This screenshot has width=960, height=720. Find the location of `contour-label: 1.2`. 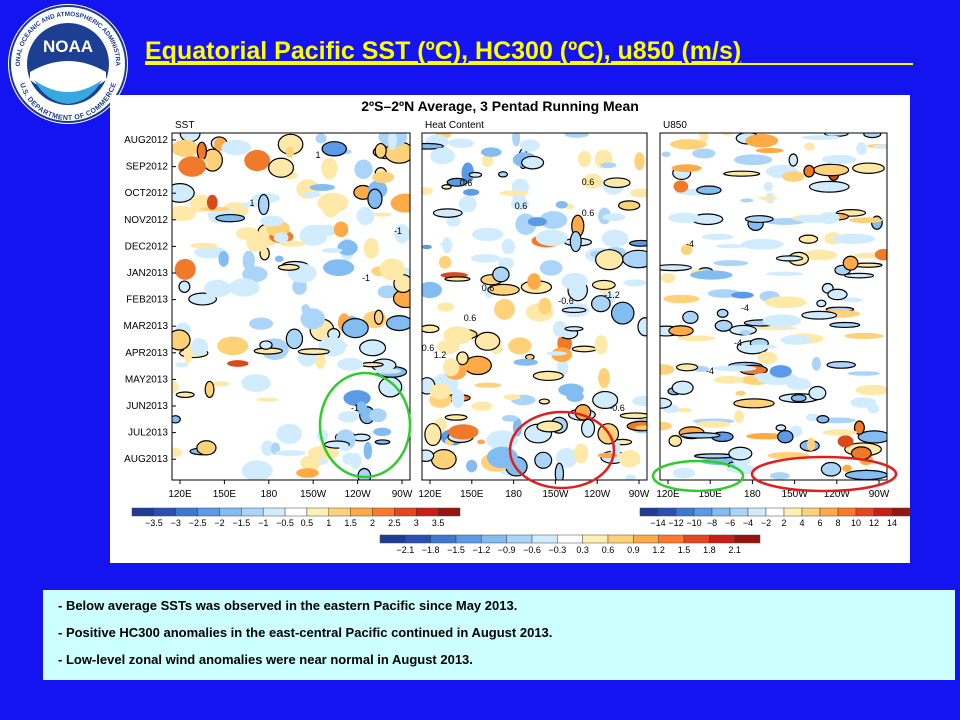

contour-label: 1.2 is located at coordinates (440, 355).